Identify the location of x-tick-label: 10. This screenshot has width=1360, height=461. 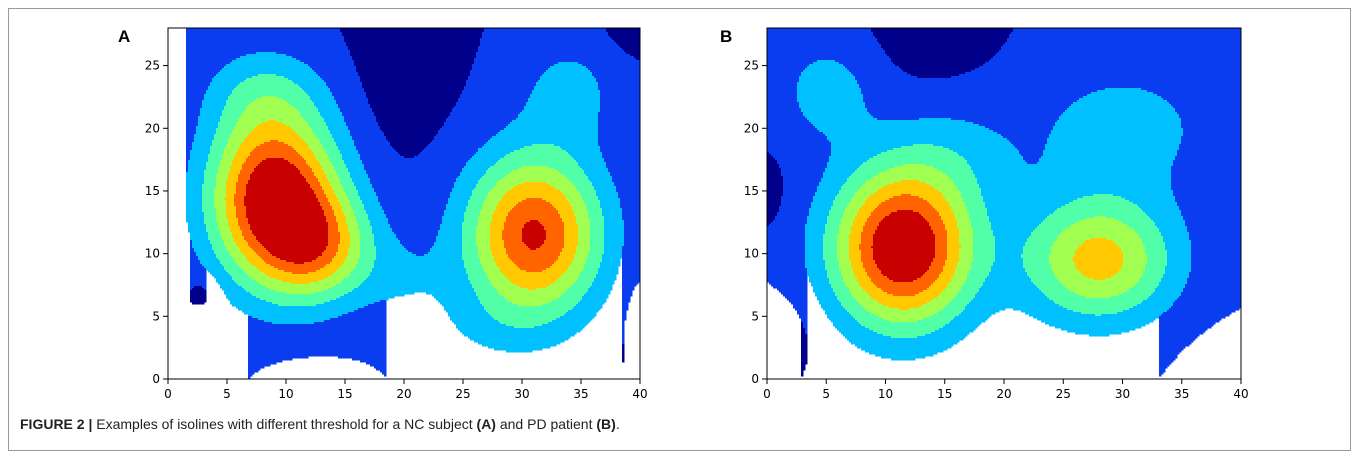
(285, 394).